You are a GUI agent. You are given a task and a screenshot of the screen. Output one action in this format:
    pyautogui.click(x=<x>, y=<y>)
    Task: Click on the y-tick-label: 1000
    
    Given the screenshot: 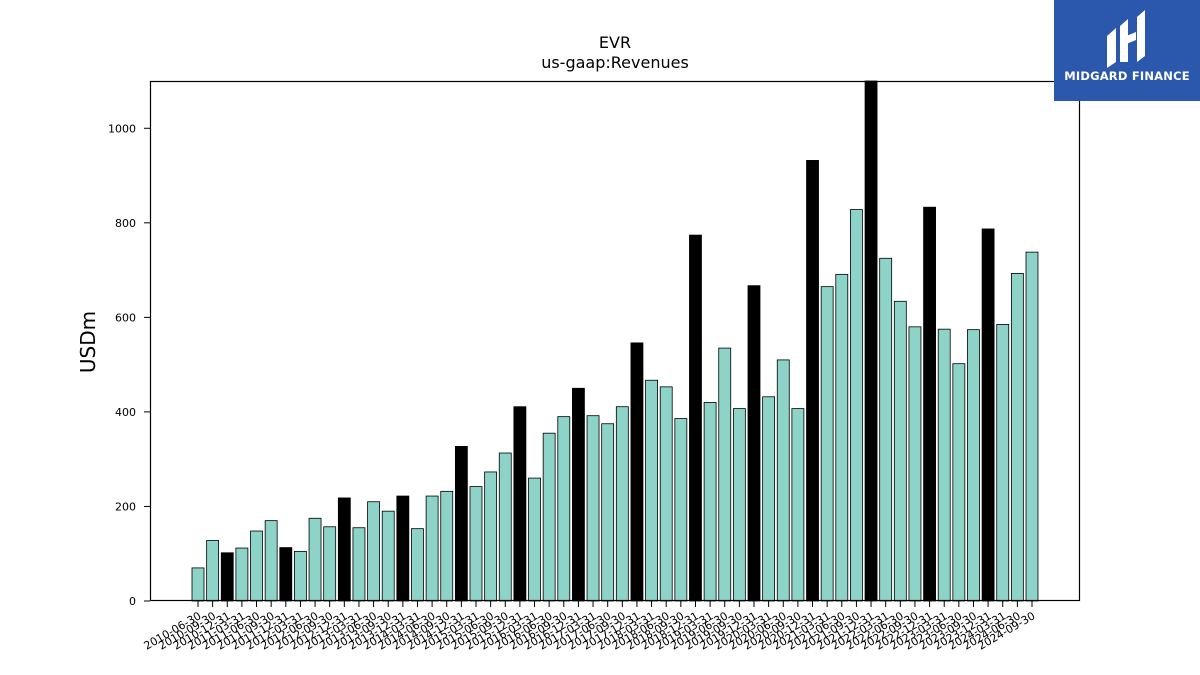 What is the action you would take?
    pyautogui.click(x=122, y=128)
    